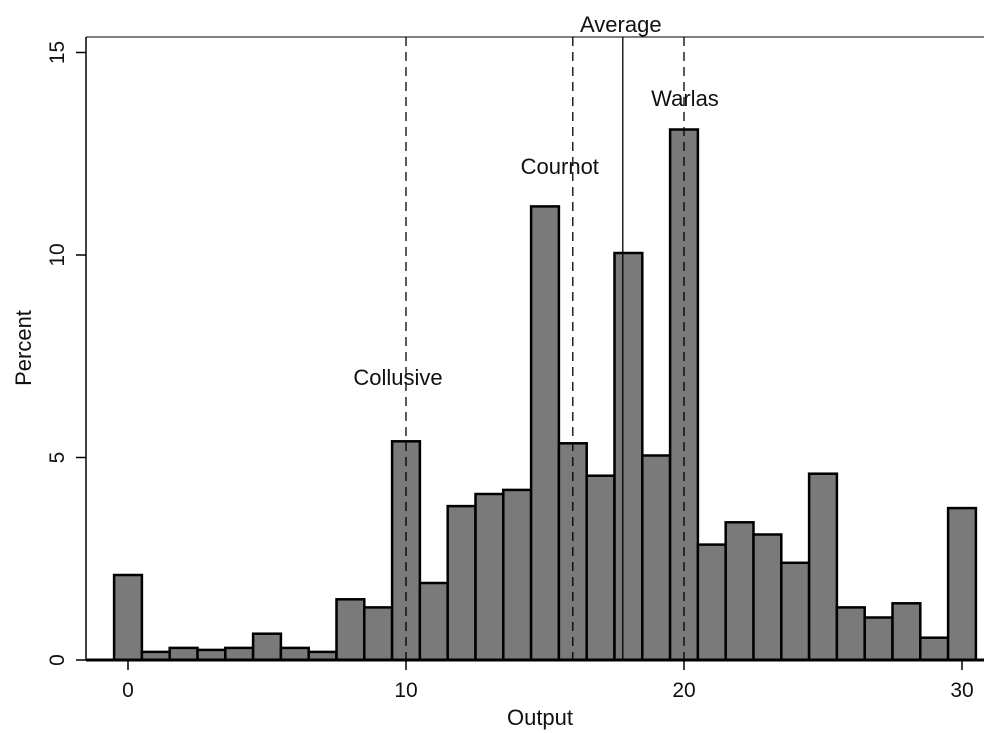  Describe the element at coordinates (685, 98) in the screenshot. I see `reference-line-label: Warlas` at that location.